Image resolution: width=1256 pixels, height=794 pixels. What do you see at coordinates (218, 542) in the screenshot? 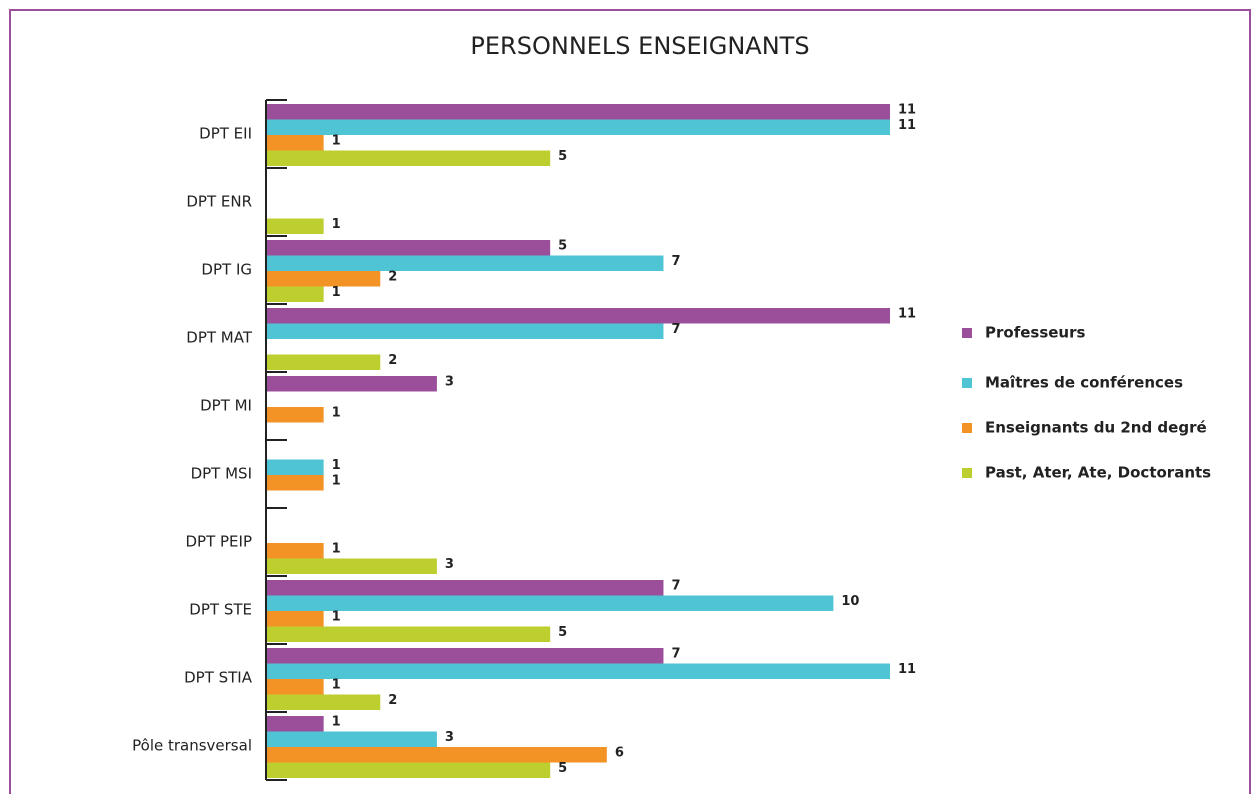
I see `category-label: DPT PEIP` at bounding box center [218, 542].